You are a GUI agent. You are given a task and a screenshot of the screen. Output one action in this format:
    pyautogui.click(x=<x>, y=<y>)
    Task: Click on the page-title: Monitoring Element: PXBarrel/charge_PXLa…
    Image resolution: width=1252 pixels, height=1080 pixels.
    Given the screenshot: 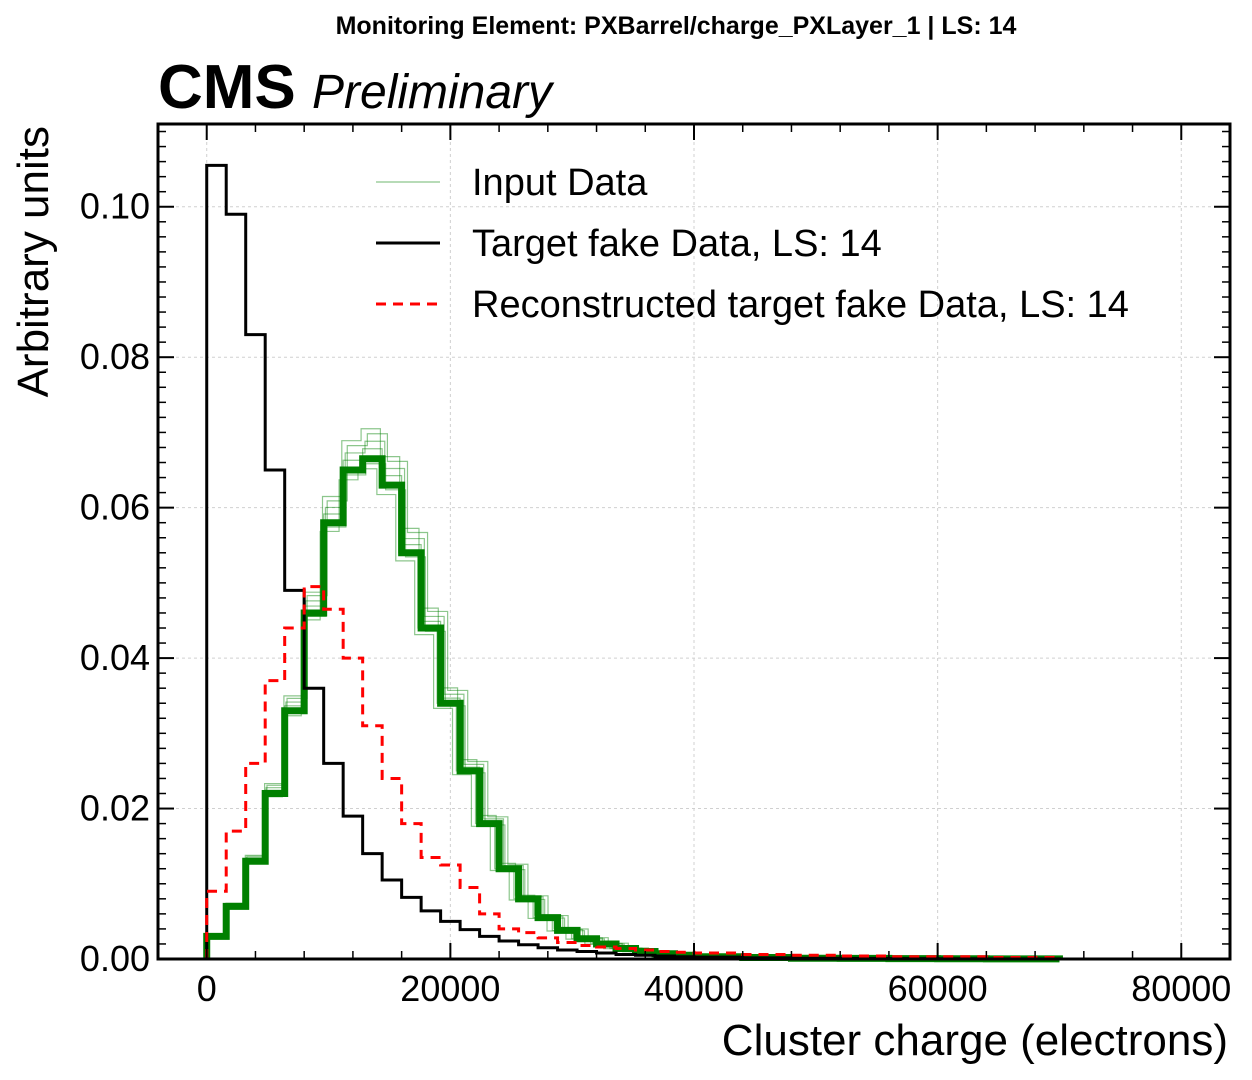 What is the action you would take?
    pyautogui.click(x=676, y=26)
    